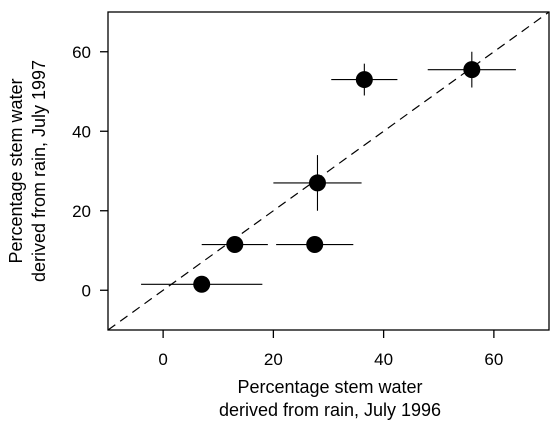 The width and height of the screenshot is (554, 429). What do you see at coordinates (273, 359) in the screenshot?
I see `x-tick-label: 20` at bounding box center [273, 359].